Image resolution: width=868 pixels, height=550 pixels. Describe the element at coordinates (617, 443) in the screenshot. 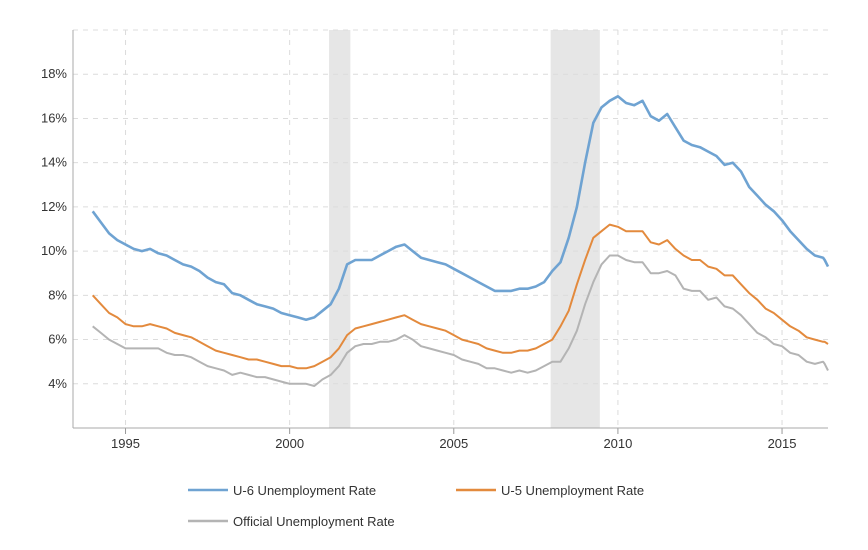

I see `x-tick-label: 2010` at that location.